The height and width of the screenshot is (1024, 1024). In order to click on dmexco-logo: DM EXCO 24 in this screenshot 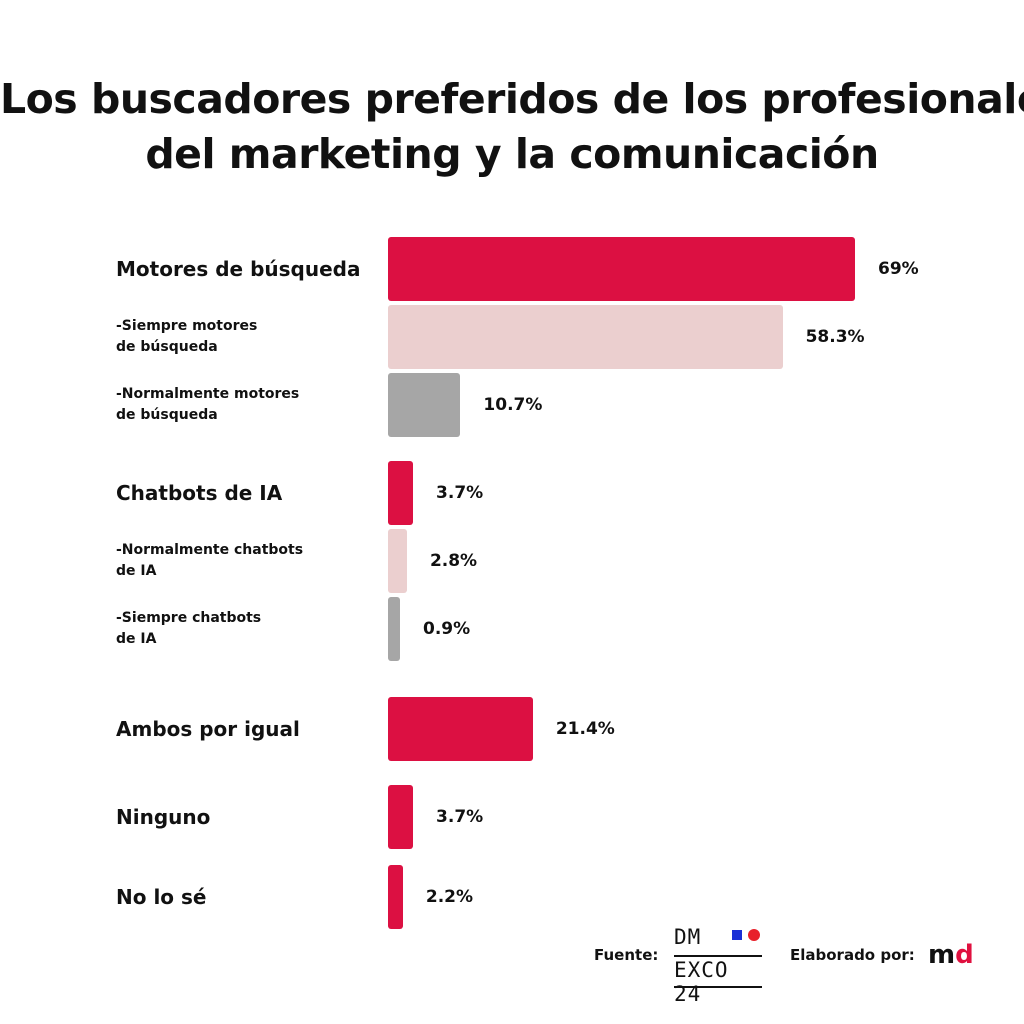, I will do `click(719, 965)`.